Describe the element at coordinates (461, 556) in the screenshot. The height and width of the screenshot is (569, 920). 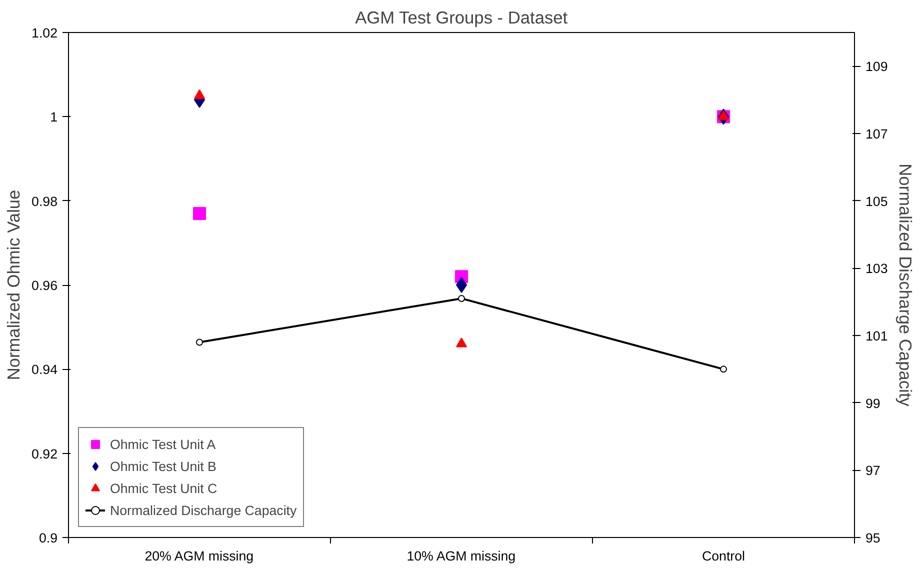
I see `x-tick-label: 10% AGM missing` at that location.